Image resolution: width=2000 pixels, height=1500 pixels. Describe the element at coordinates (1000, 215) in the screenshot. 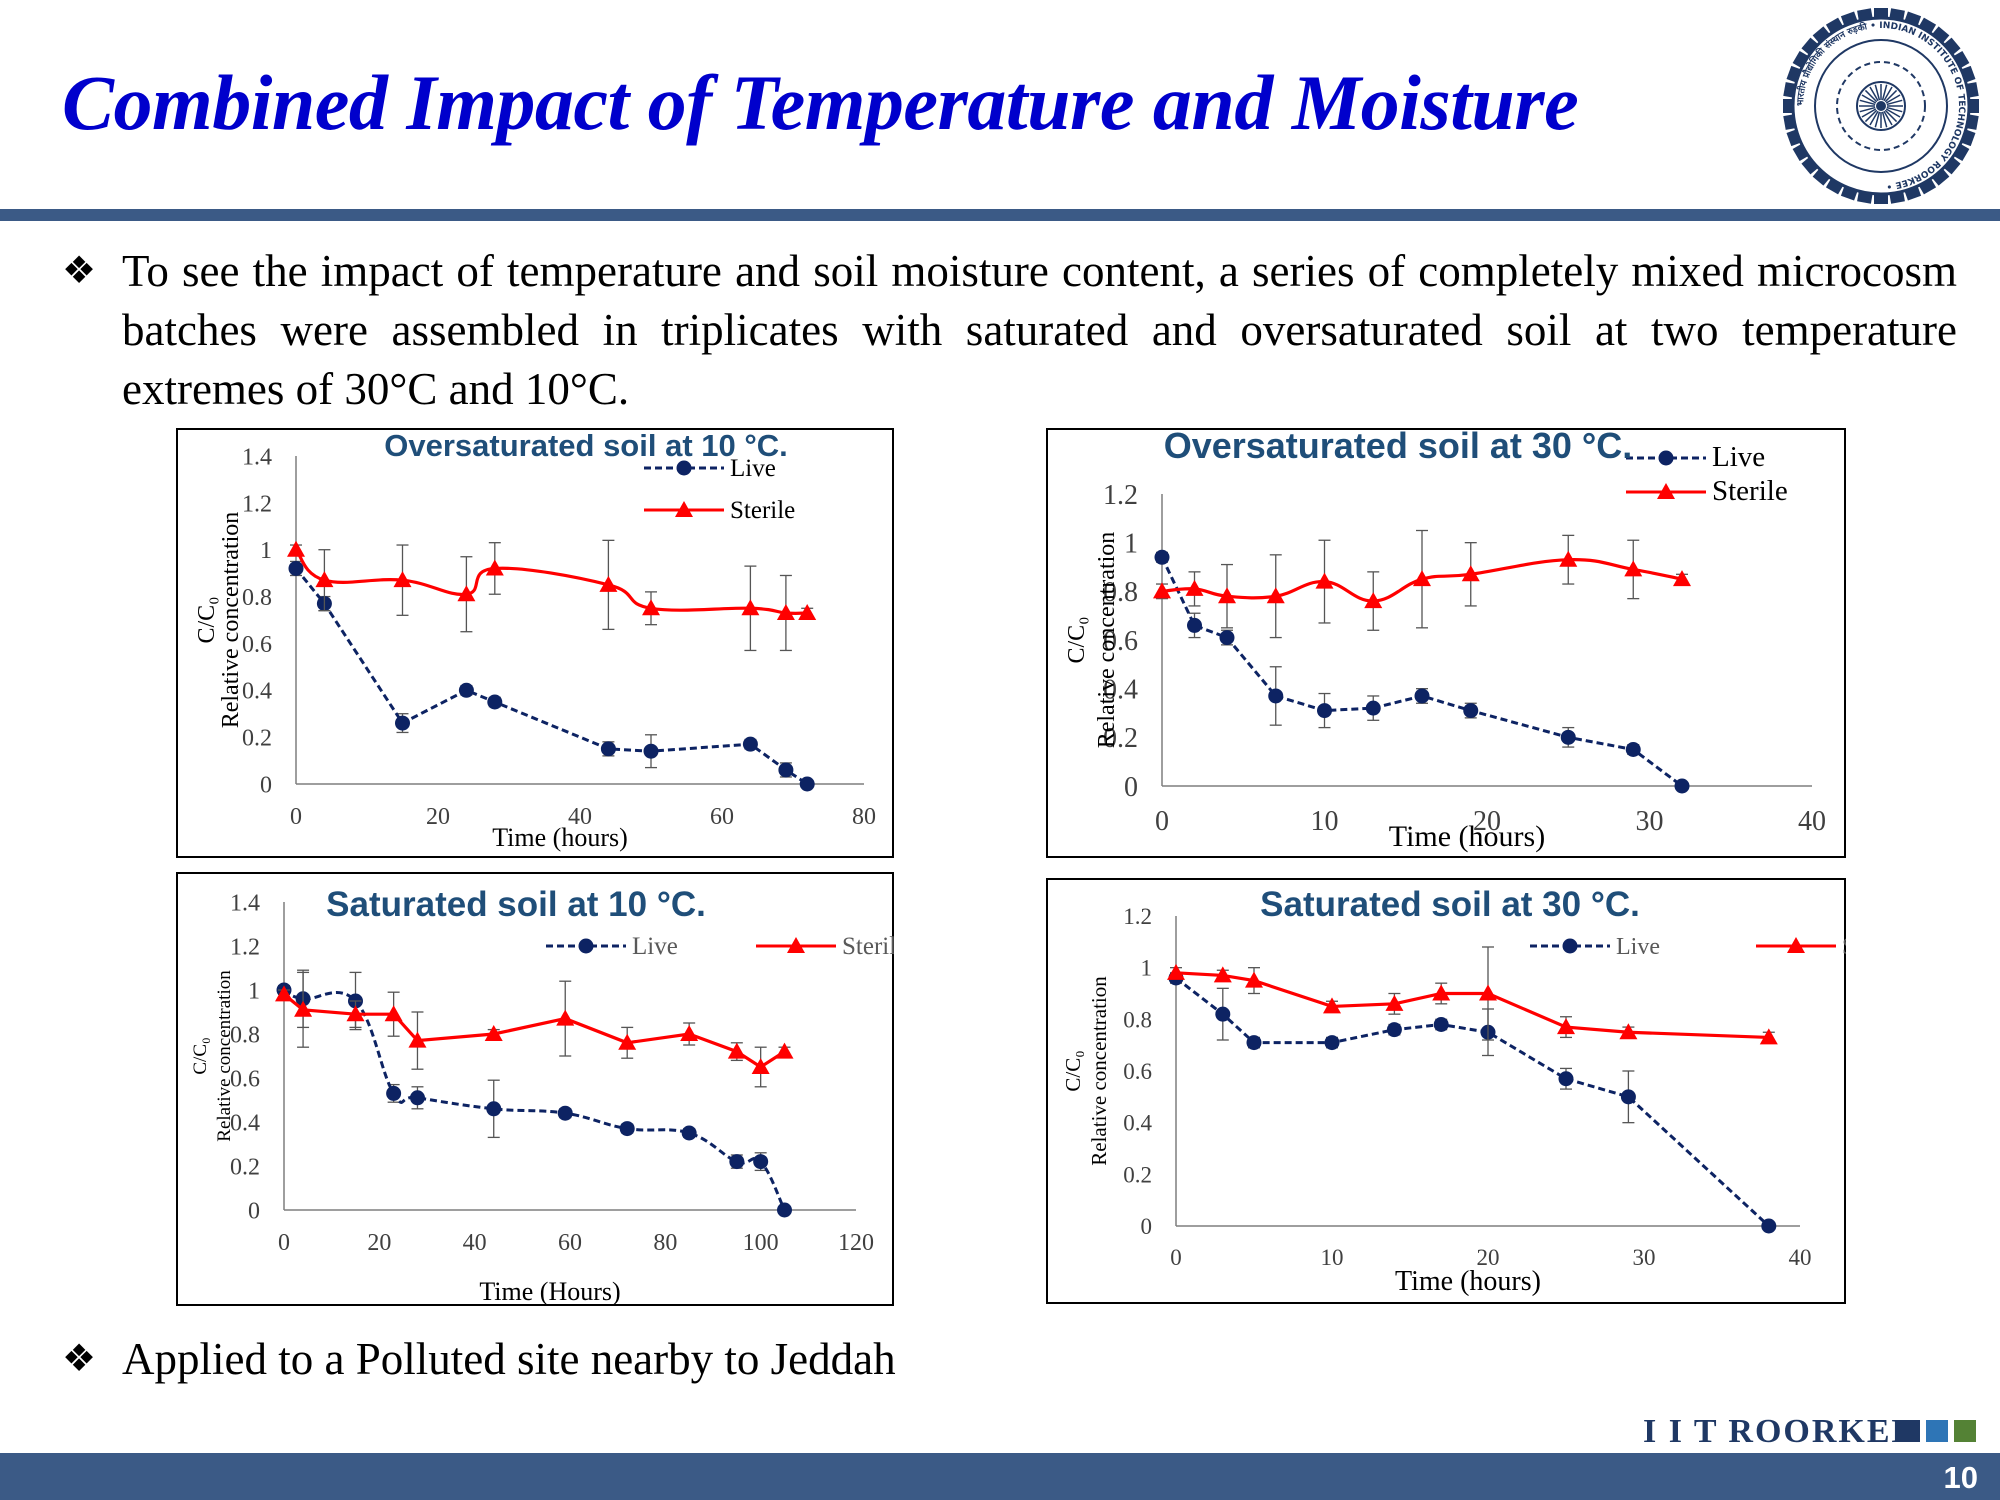

I see `title-divider` at that location.